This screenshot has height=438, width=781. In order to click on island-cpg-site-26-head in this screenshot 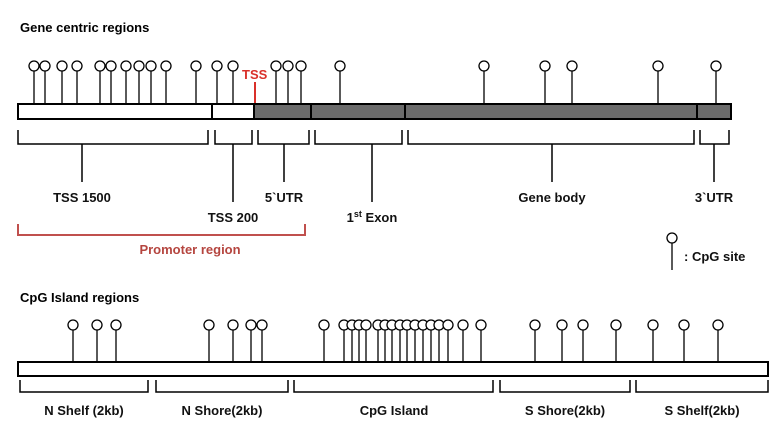, I will do `click(562, 325)`.